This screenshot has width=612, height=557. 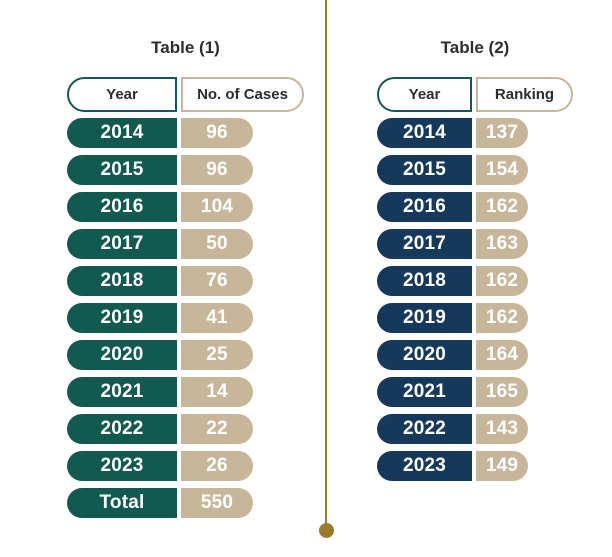 What do you see at coordinates (502, 133) in the screenshot?
I see `value-cell: 137` at bounding box center [502, 133].